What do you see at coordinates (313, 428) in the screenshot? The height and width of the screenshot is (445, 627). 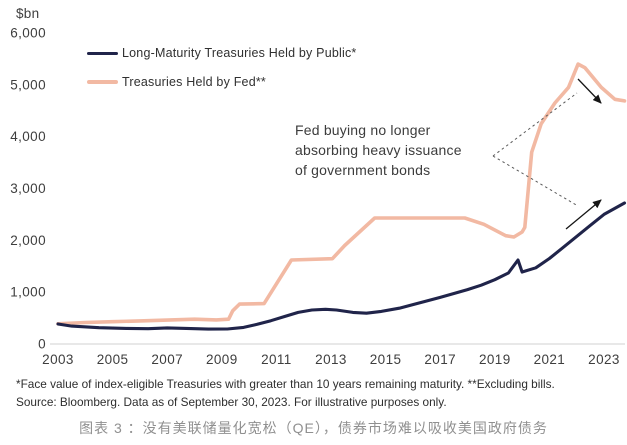 I see `figure-caption: 图表 3 ：没有美联储量化宽松（QE），债券市场难以吸收美国政府债务` at bounding box center [313, 428].